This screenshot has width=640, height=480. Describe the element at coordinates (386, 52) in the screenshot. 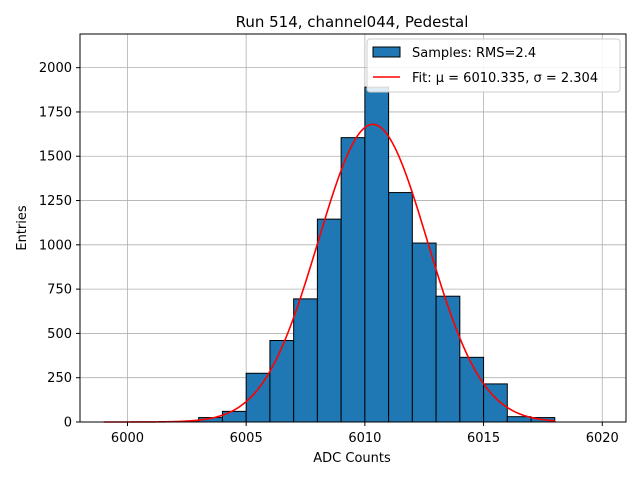

I see `legend-bar-swatch` at that location.